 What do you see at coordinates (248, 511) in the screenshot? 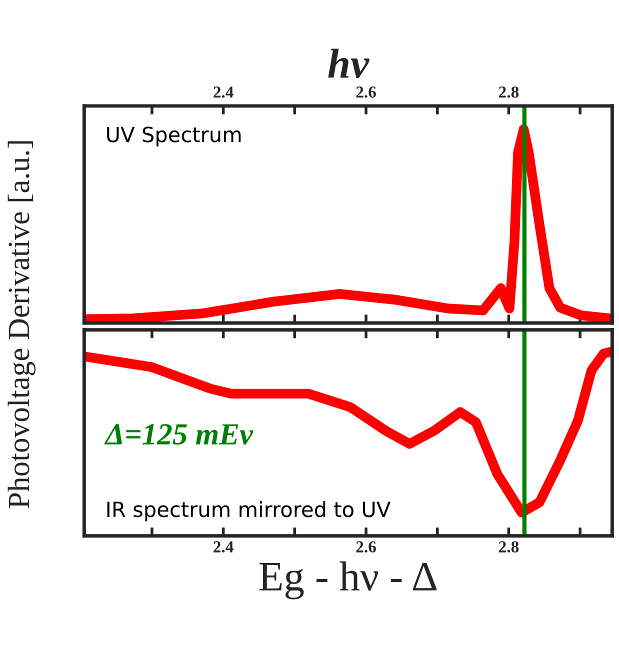
I see `annotation: IR spectrum mirrored to UV` at bounding box center [248, 511].